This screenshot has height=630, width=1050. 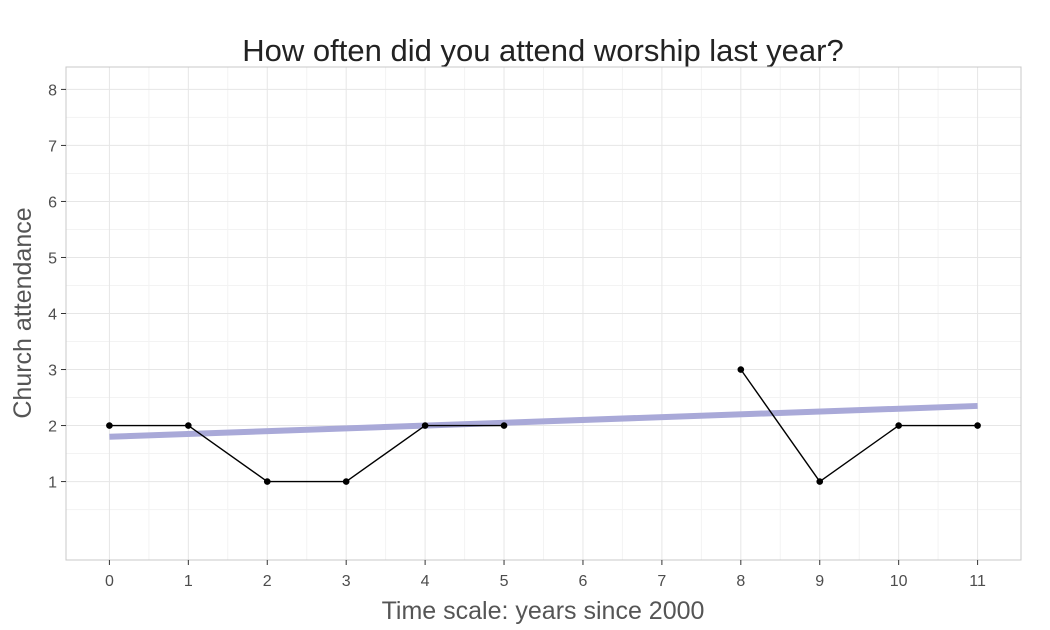 What do you see at coordinates (504, 581) in the screenshot?
I see `x-tick-label: 5` at bounding box center [504, 581].